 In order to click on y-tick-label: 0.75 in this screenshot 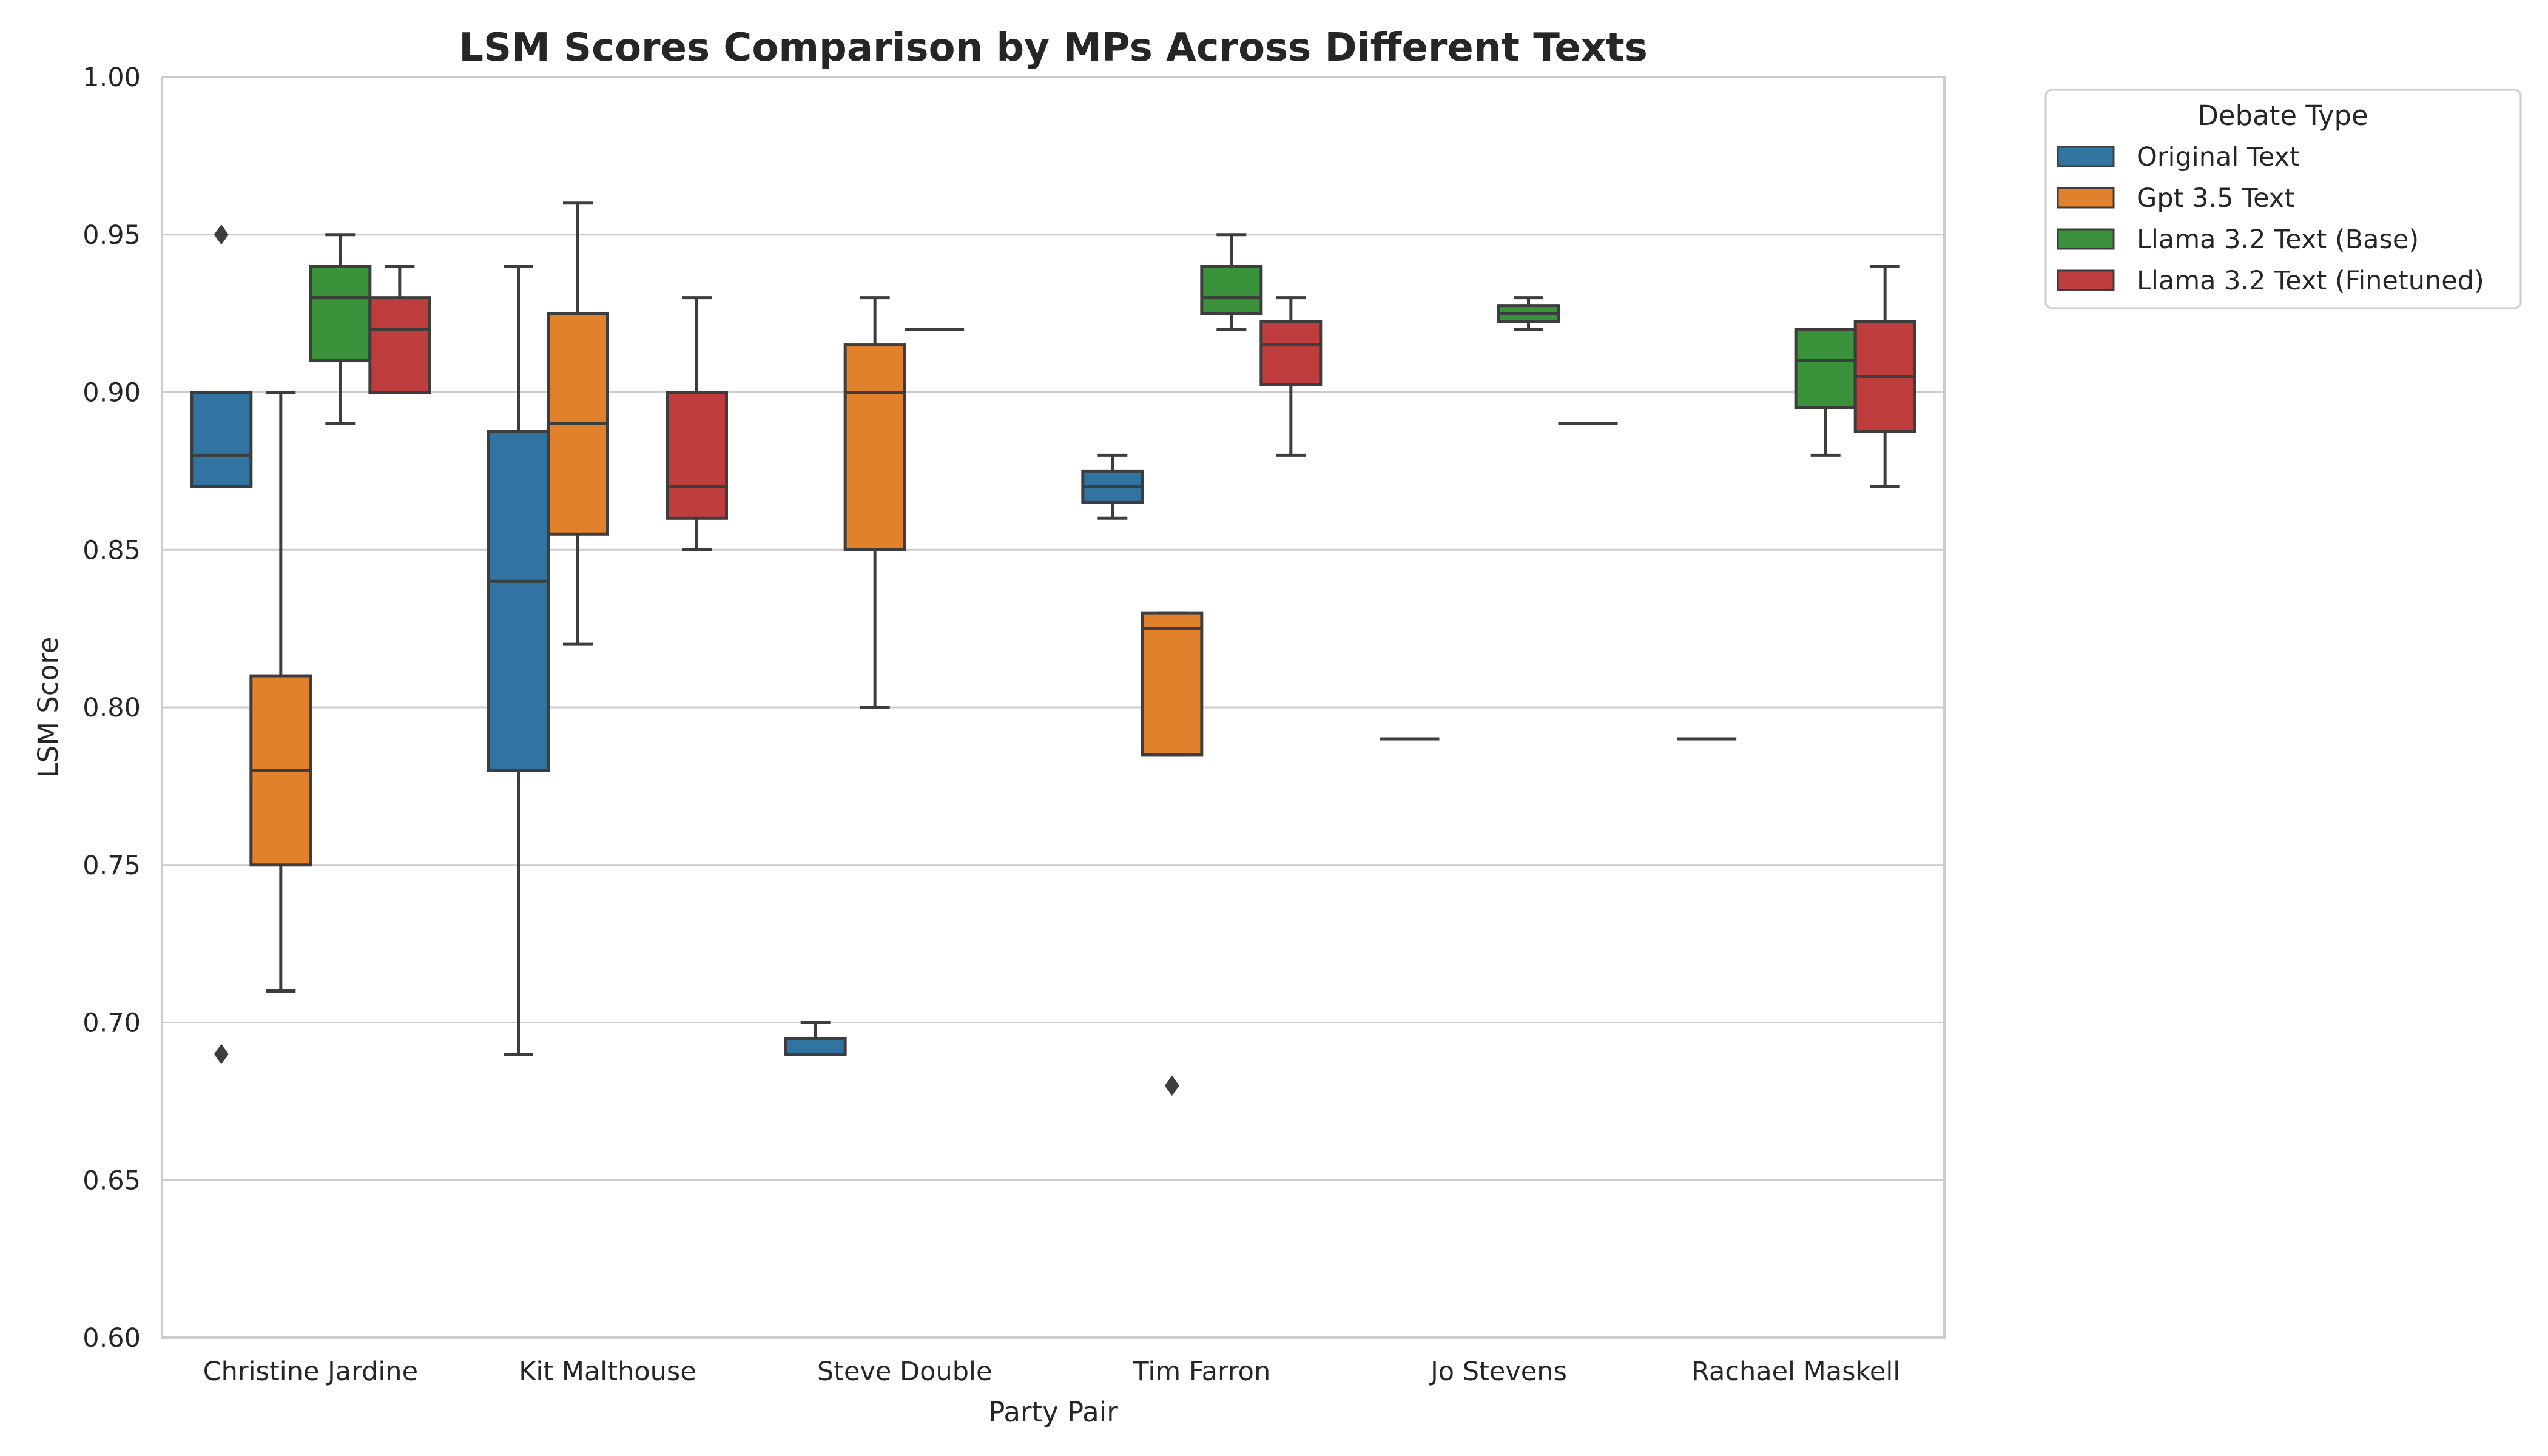, I will do `click(112, 866)`.